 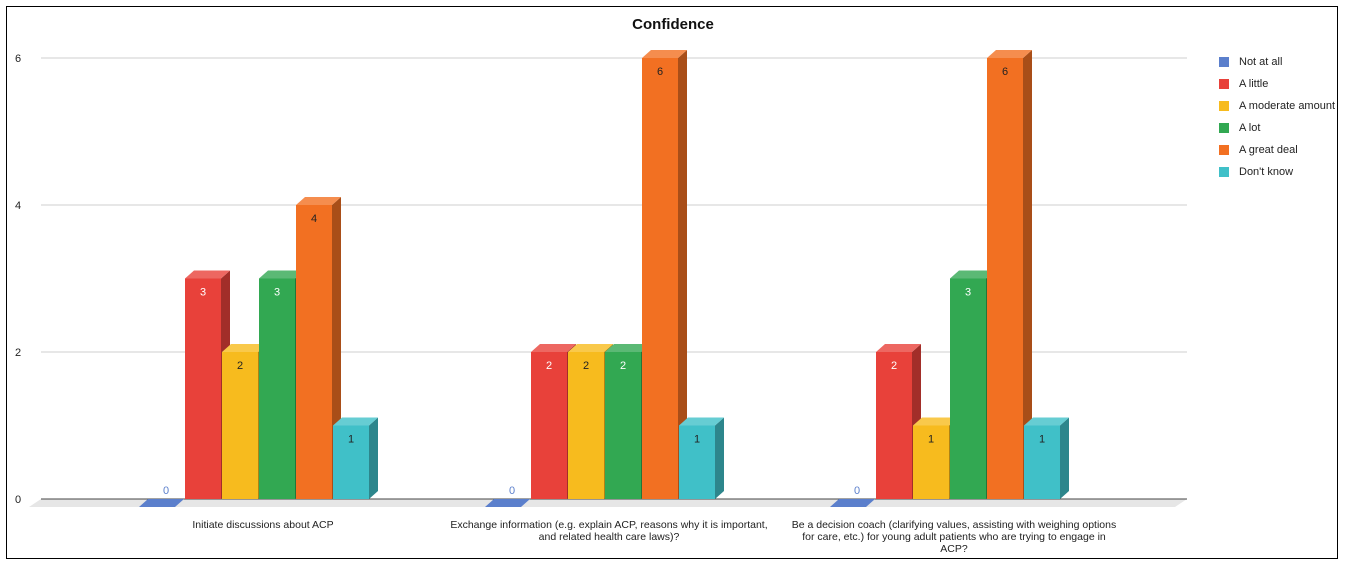 What do you see at coordinates (1261, 62) in the screenshot?
I see `legend-label: Not at all` at bounding box center [1261, 62].